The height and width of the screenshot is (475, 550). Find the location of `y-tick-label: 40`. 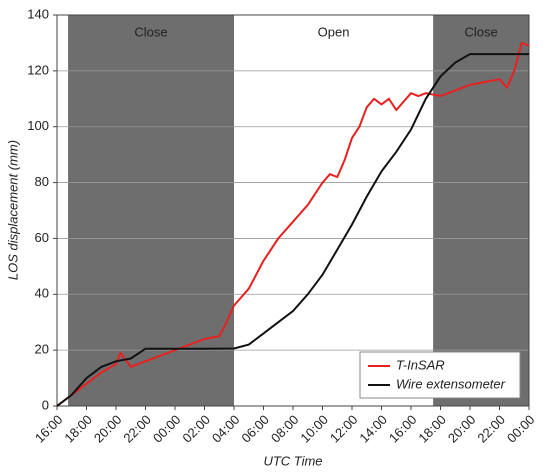

y-tick-label: 40 is located at coordinates (42, 293).